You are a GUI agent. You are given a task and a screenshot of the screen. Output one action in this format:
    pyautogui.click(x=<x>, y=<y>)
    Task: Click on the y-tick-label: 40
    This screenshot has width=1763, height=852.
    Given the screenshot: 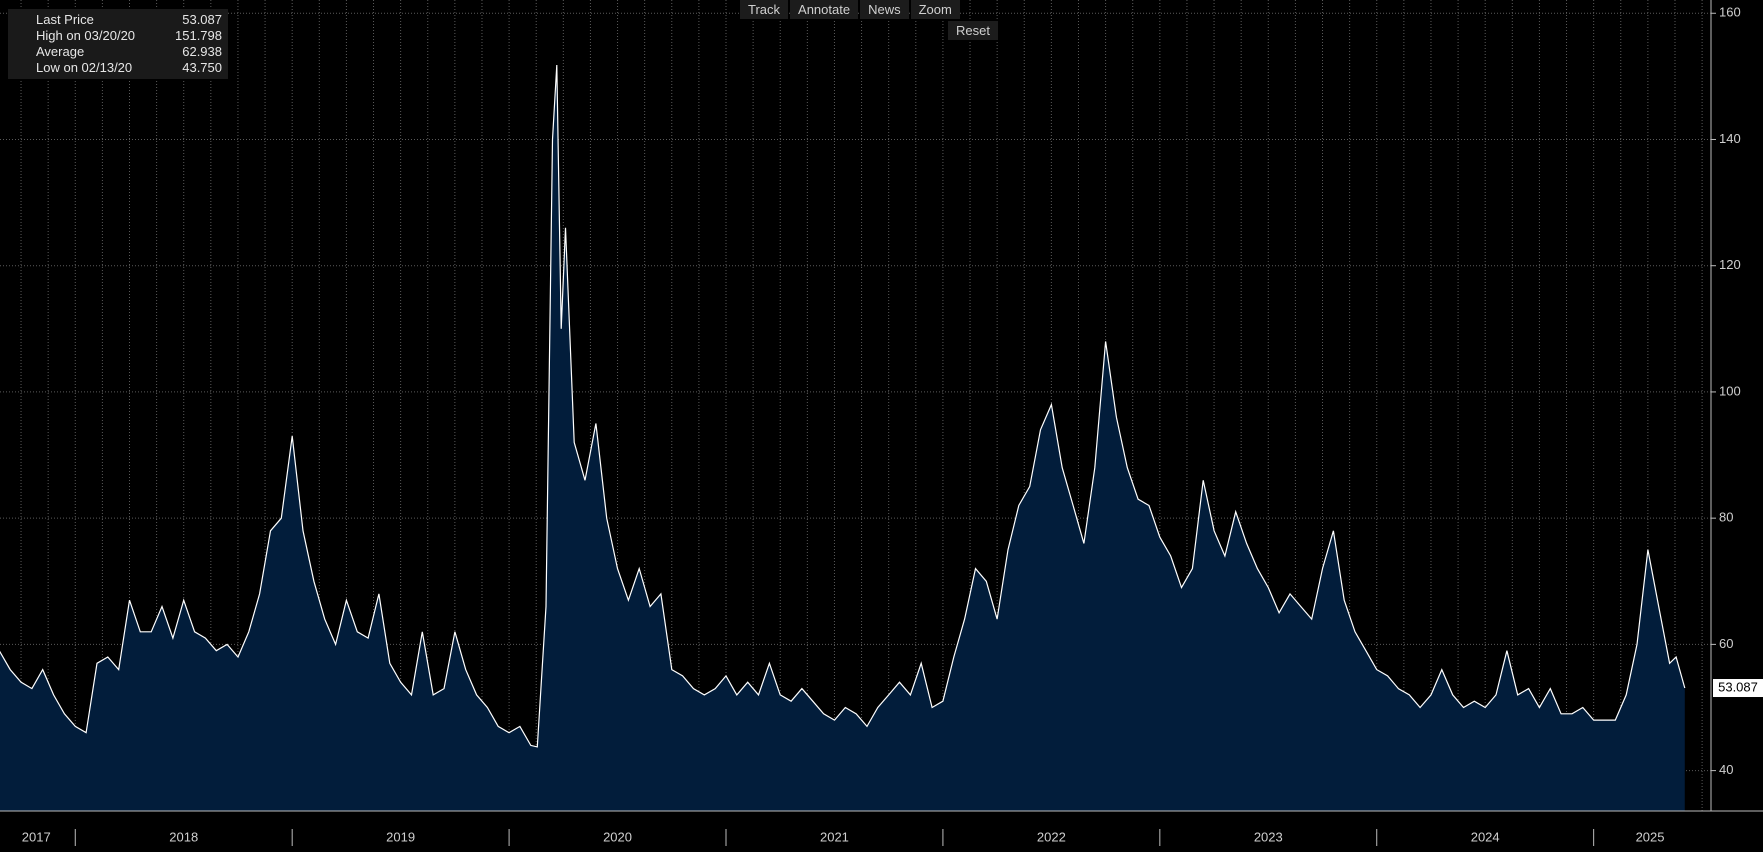 What is the action you would take?
    pyautogui.click(x=1726, y=769)
    